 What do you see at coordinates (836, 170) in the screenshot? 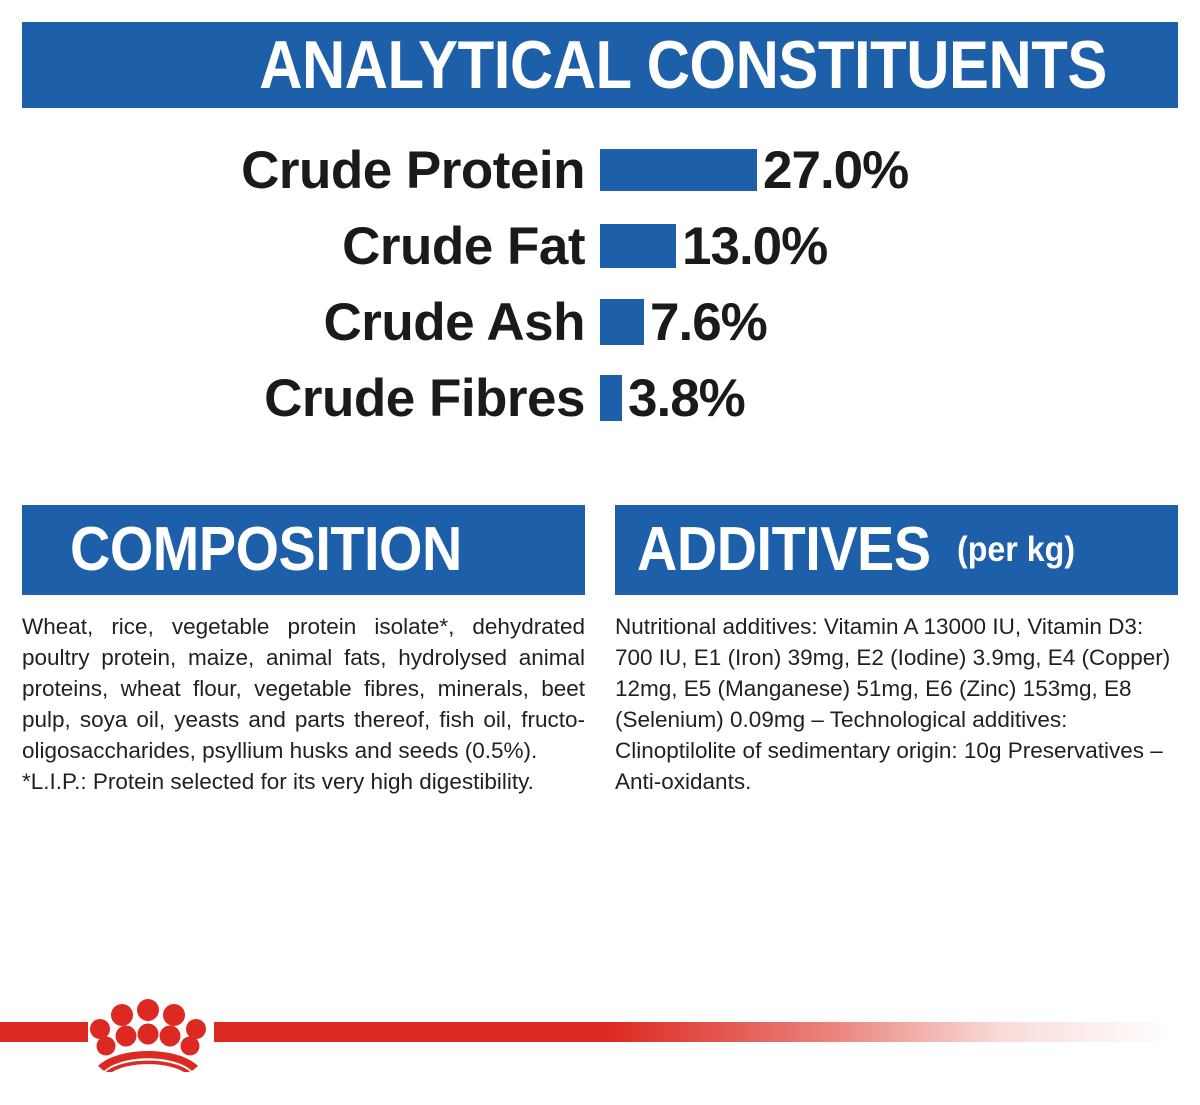
I see `constituent-value: 27.0%` at bounding box center [836, 170].